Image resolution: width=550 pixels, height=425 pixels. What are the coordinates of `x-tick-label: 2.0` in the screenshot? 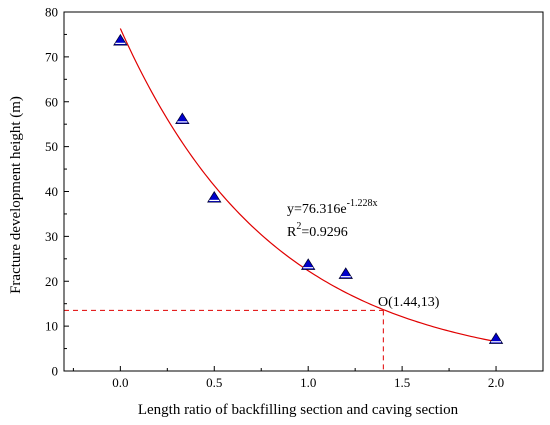 It's located at (496, 382).